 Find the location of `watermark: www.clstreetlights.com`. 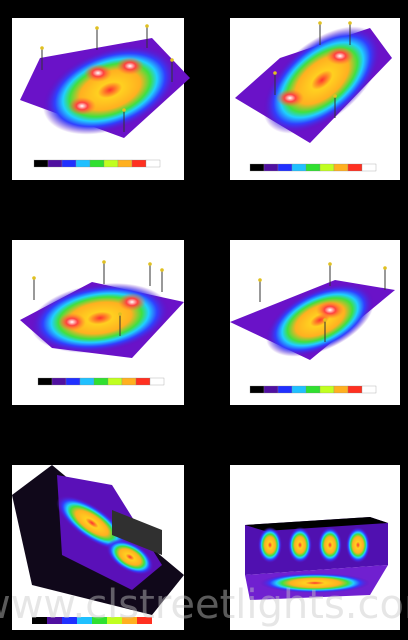

watermark: www.clstreetlights.com is located at coordinates (204, 605).